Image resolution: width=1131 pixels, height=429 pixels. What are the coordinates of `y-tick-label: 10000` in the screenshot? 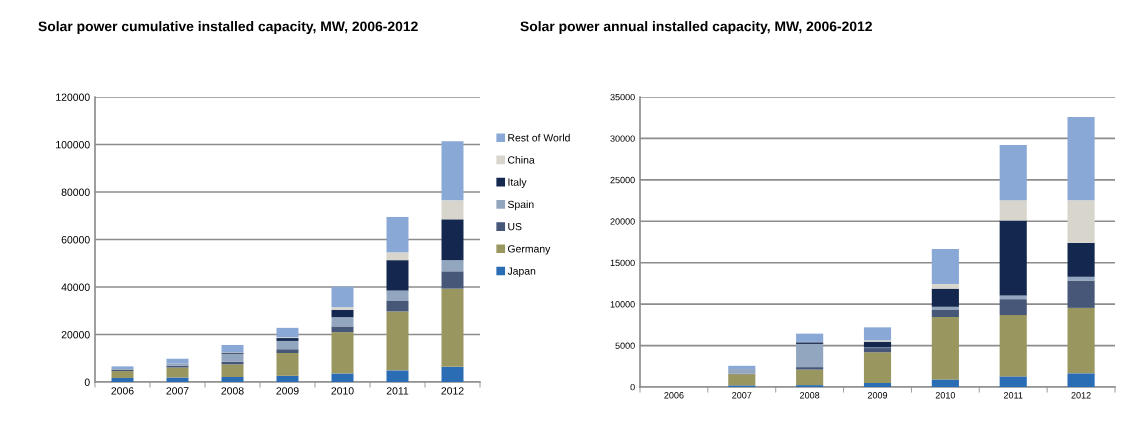 It's located at (622, 304).